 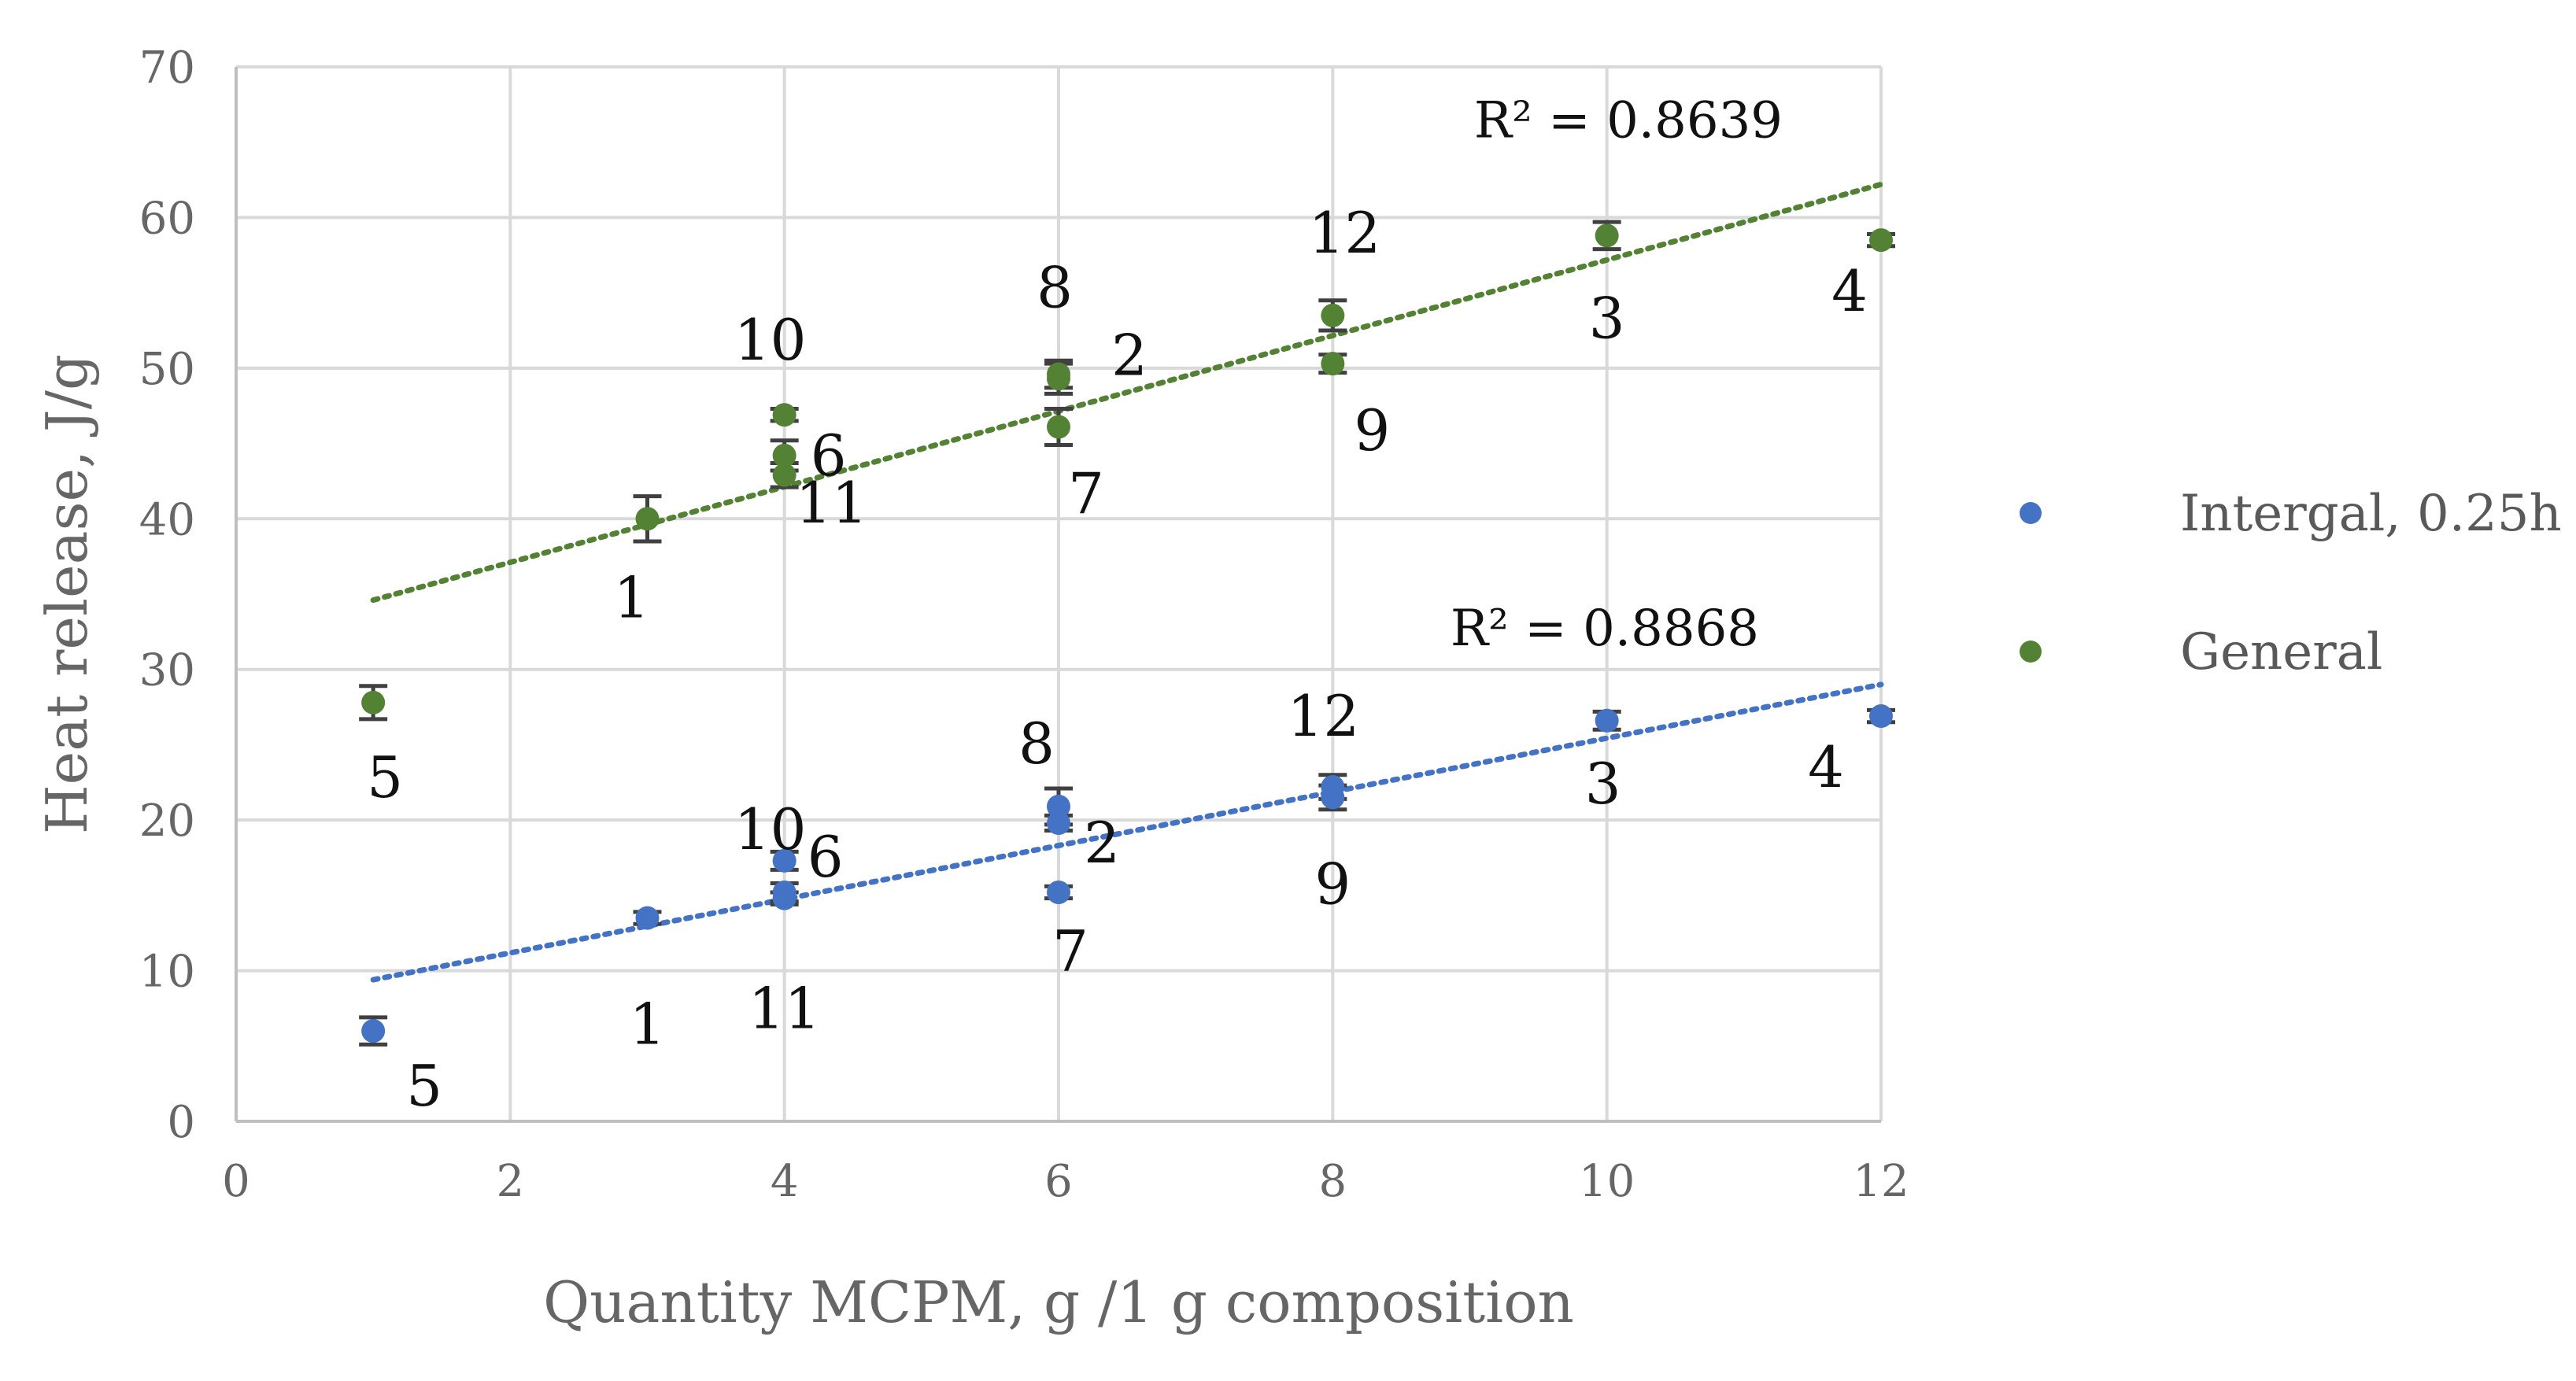 What do you see at coordinates (167, 219) in the screenshot?
I see `y-tick-label: 60` at bounding box center [167, 219].